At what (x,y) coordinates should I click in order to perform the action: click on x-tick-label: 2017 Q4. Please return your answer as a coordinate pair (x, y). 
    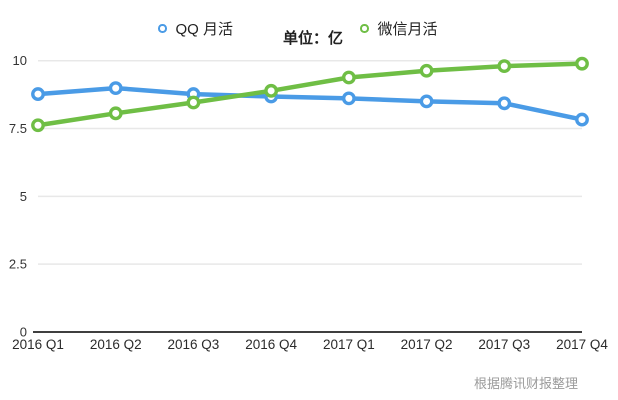
    Looking at the image, I should click on (582, 344).